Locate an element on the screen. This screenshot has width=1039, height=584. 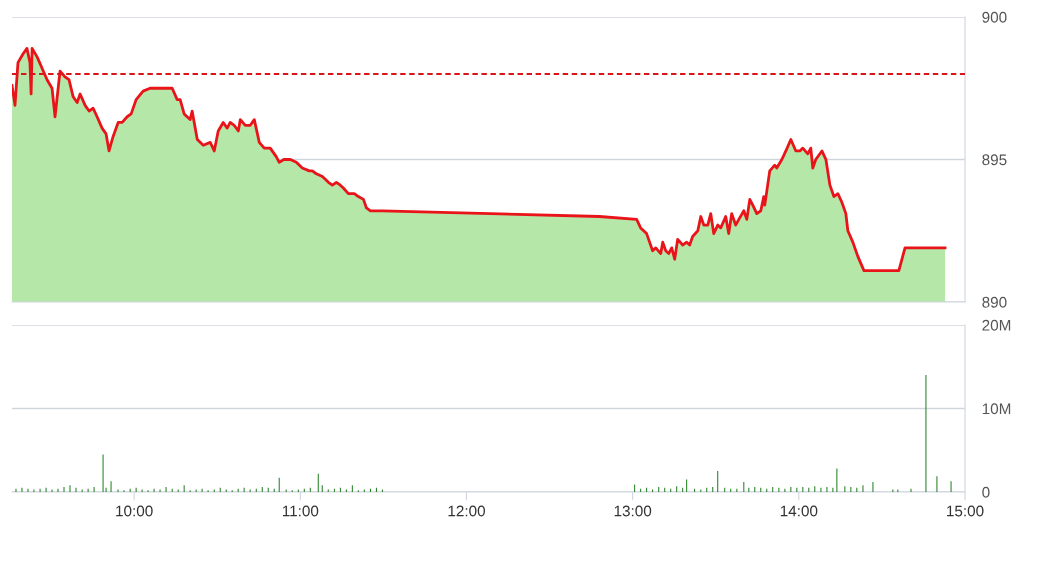
y-tick-label: 890 is located at coordinates (994, 302).